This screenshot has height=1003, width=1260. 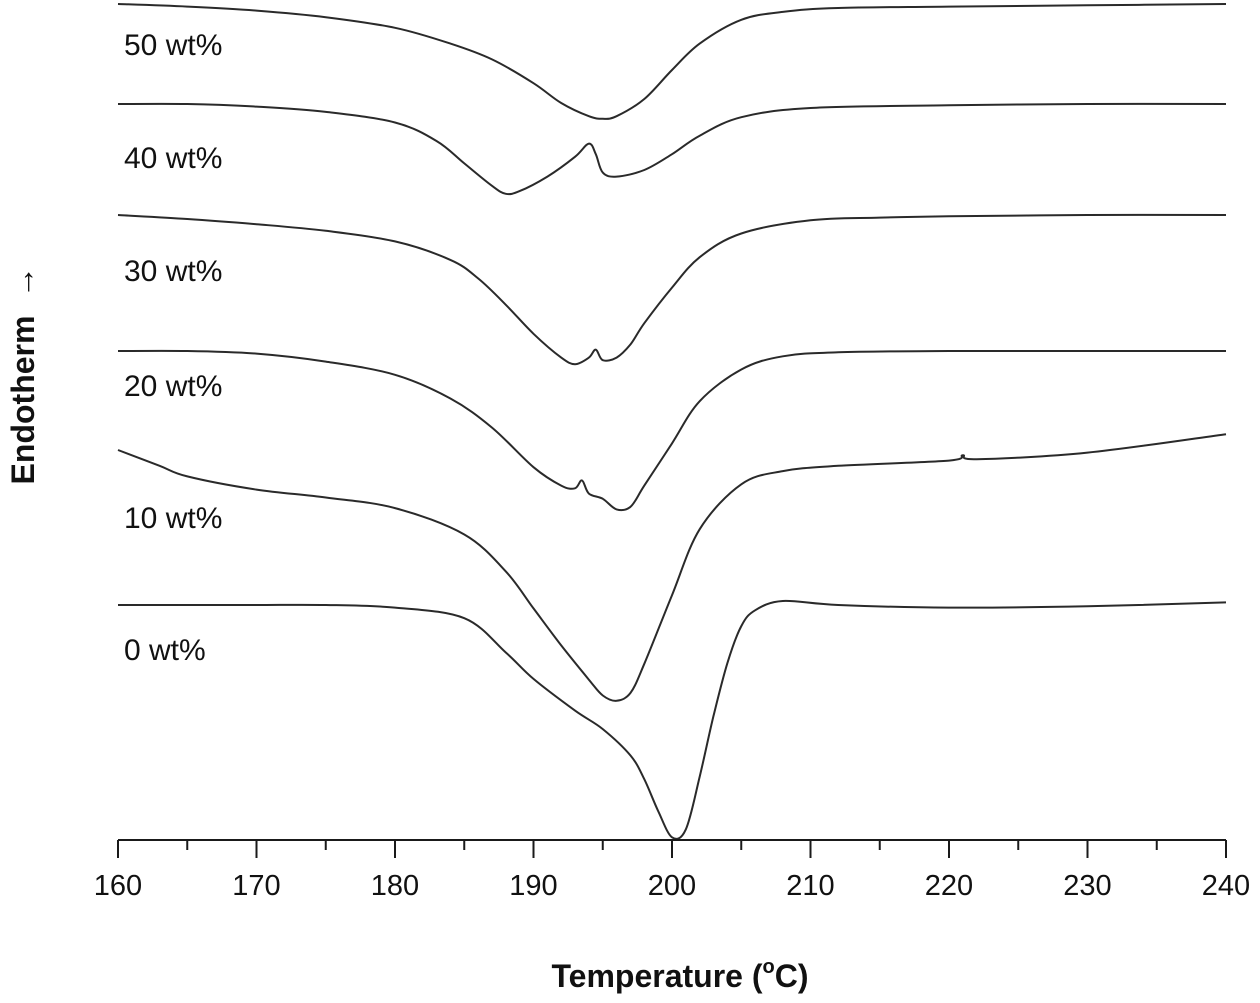 What do you see at coordinates (949, 886) in the screenshot?
I see `x-tick-label: 220` at bounding box center [949, 886].